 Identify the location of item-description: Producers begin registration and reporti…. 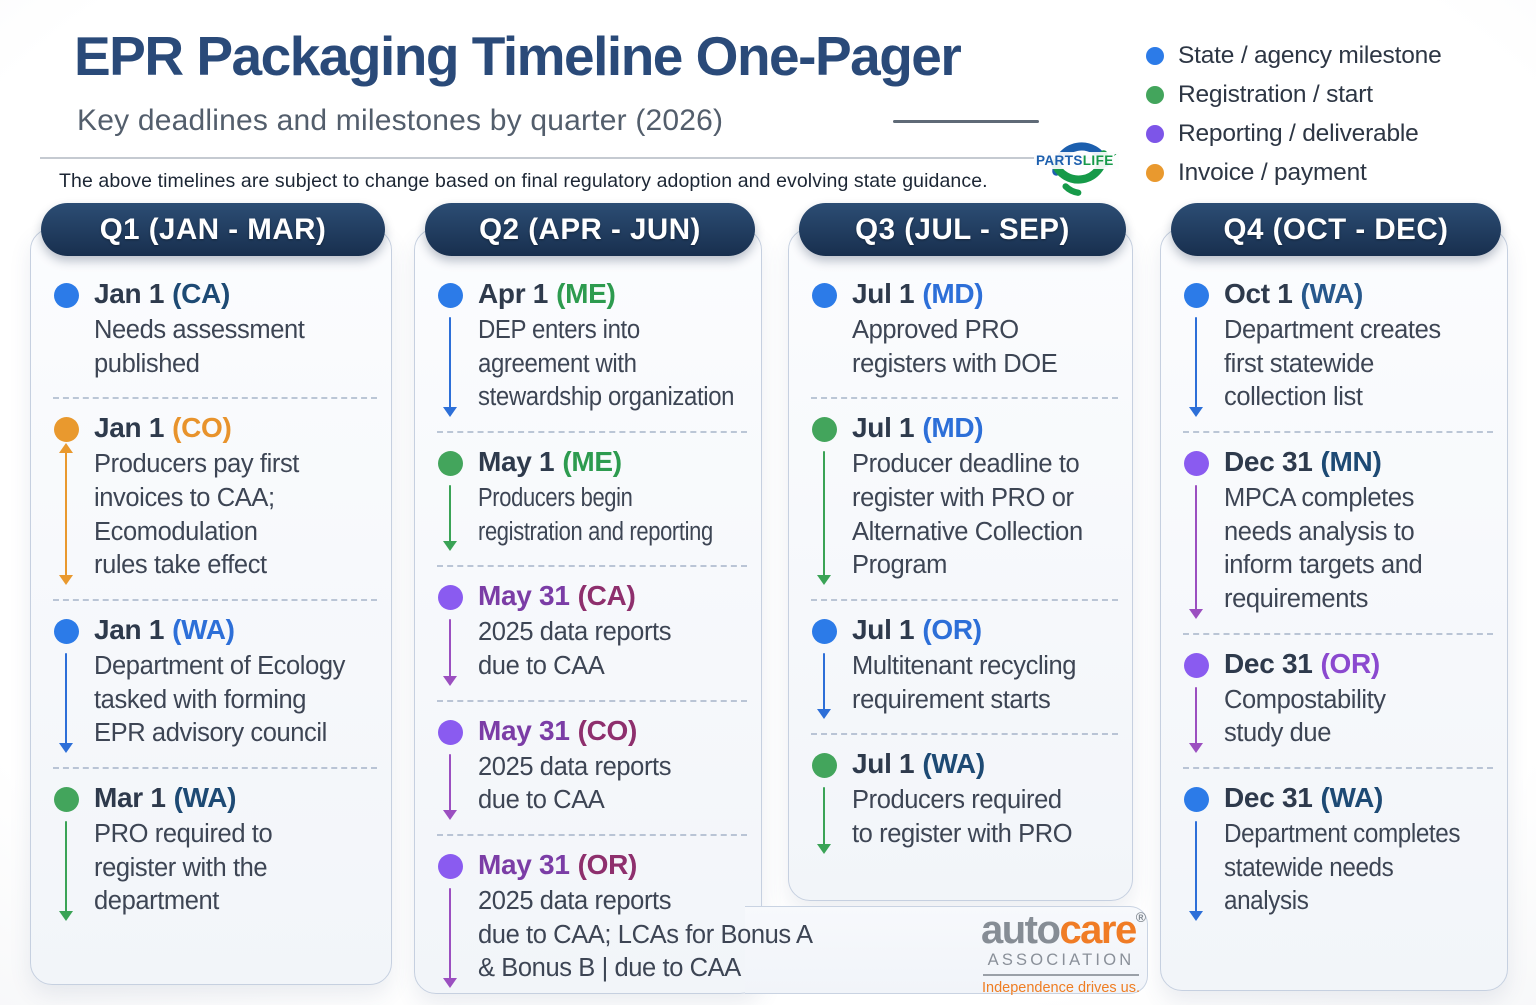
(595, 514).